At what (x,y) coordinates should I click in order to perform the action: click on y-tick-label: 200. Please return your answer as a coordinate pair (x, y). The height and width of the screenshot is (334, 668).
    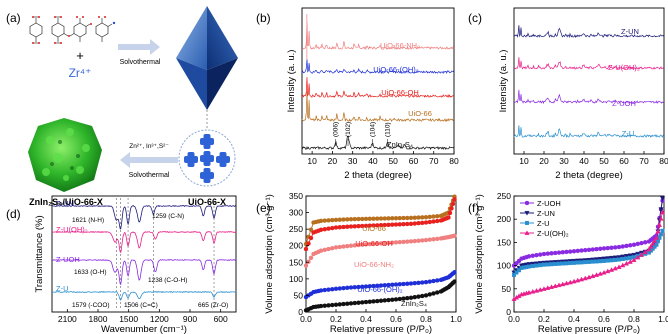
    Looking at the image, I should click on (504, 219).